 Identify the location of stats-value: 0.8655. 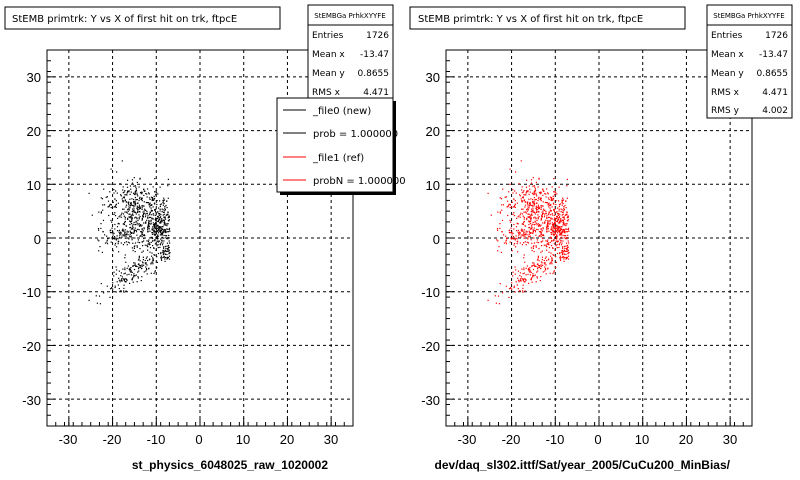
(773, 74).